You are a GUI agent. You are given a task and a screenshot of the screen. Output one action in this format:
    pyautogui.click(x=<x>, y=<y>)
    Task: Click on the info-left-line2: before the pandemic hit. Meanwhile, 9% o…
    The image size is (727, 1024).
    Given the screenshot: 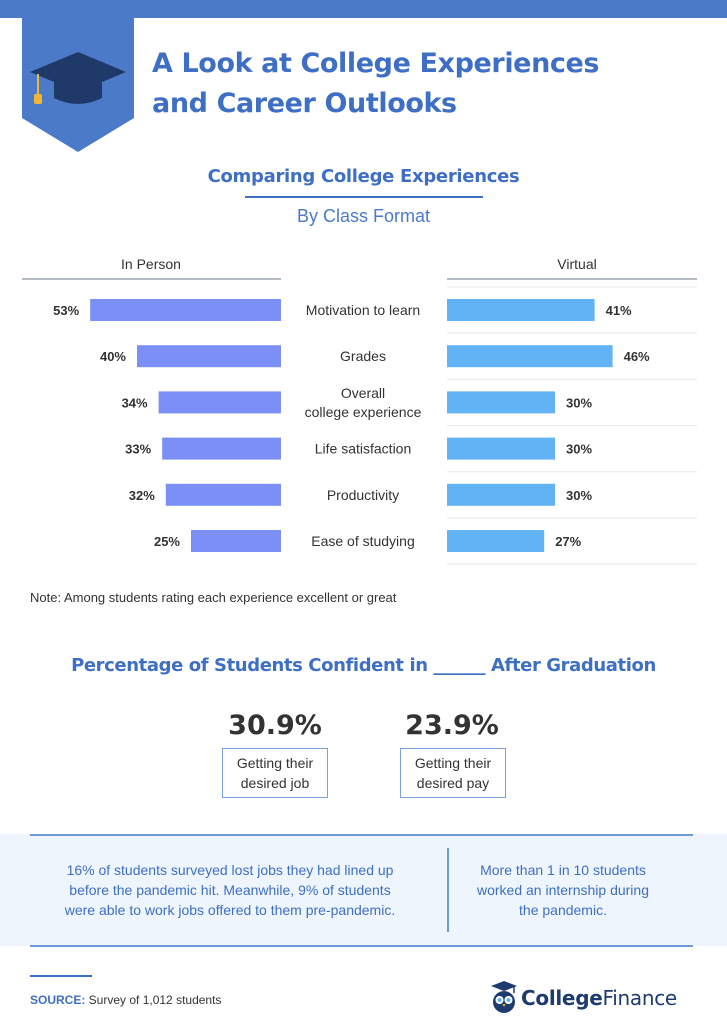 What is the action you would take?
    pyautogui.click(x=230, y=890)
    